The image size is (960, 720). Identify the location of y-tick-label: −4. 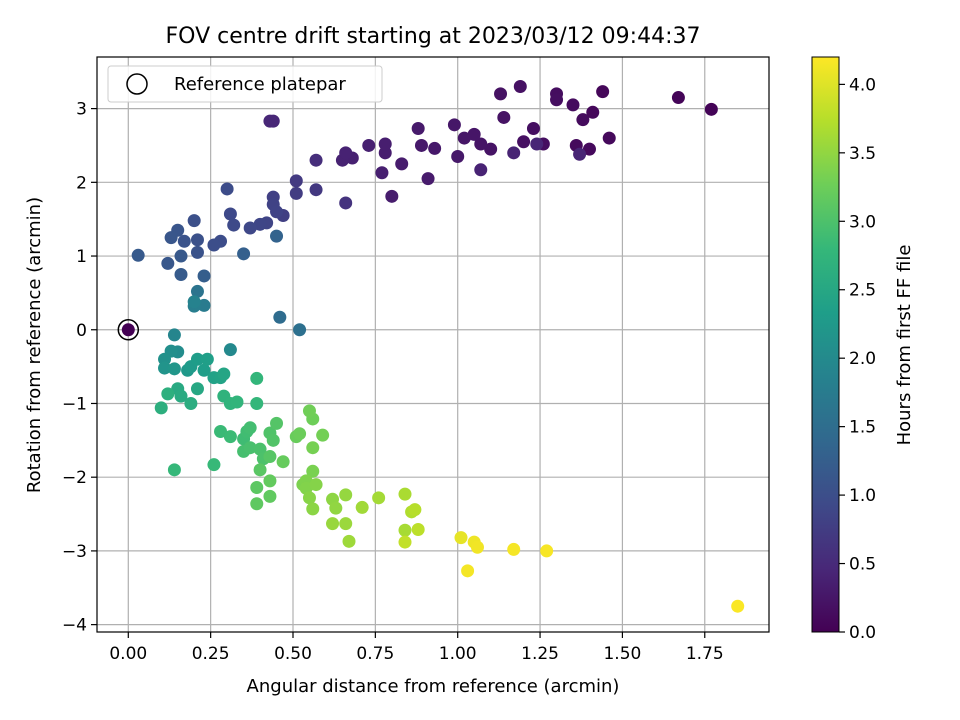
(74, 626).